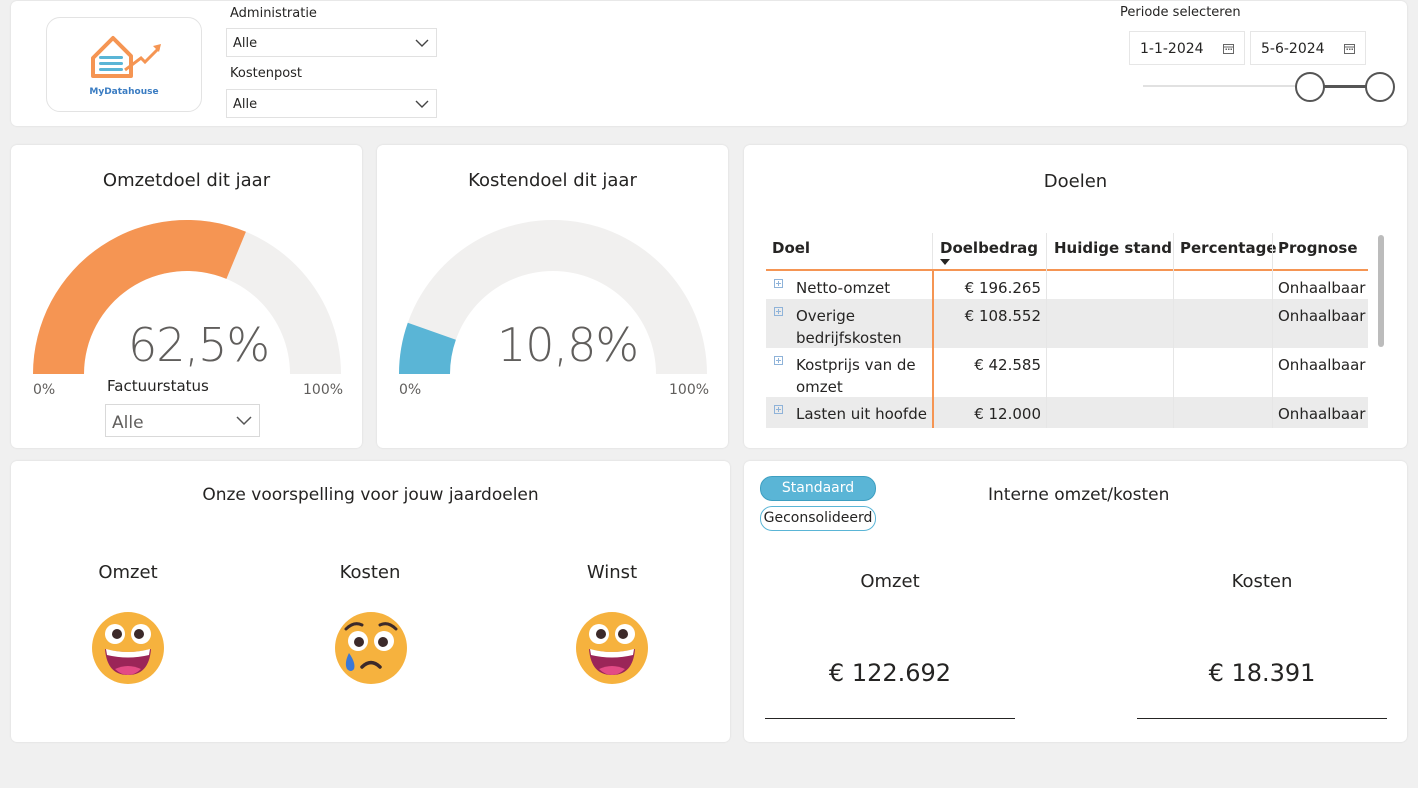 This screenshot has width=1418, height=788. Describe the element at coordinates (933, 348) in the screenshot. I see `doelbedrag-highlight-line` at that location.